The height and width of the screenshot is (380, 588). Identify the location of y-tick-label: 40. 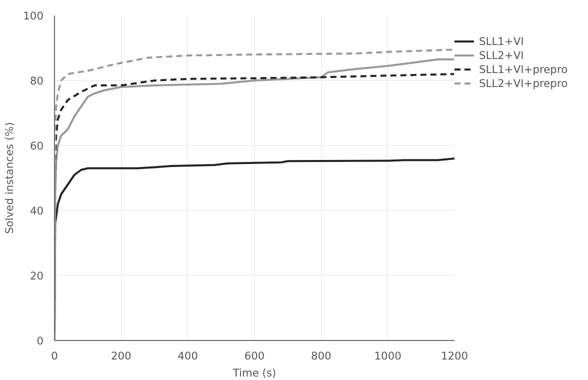
(37, 211).